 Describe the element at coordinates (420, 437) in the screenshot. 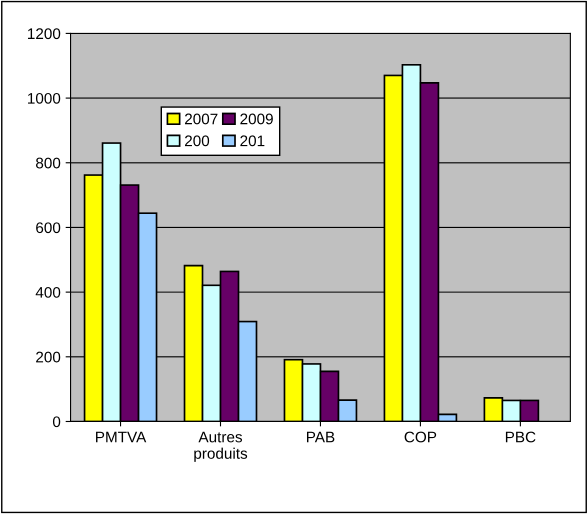

I see `x-tick-label: COP` at that location.